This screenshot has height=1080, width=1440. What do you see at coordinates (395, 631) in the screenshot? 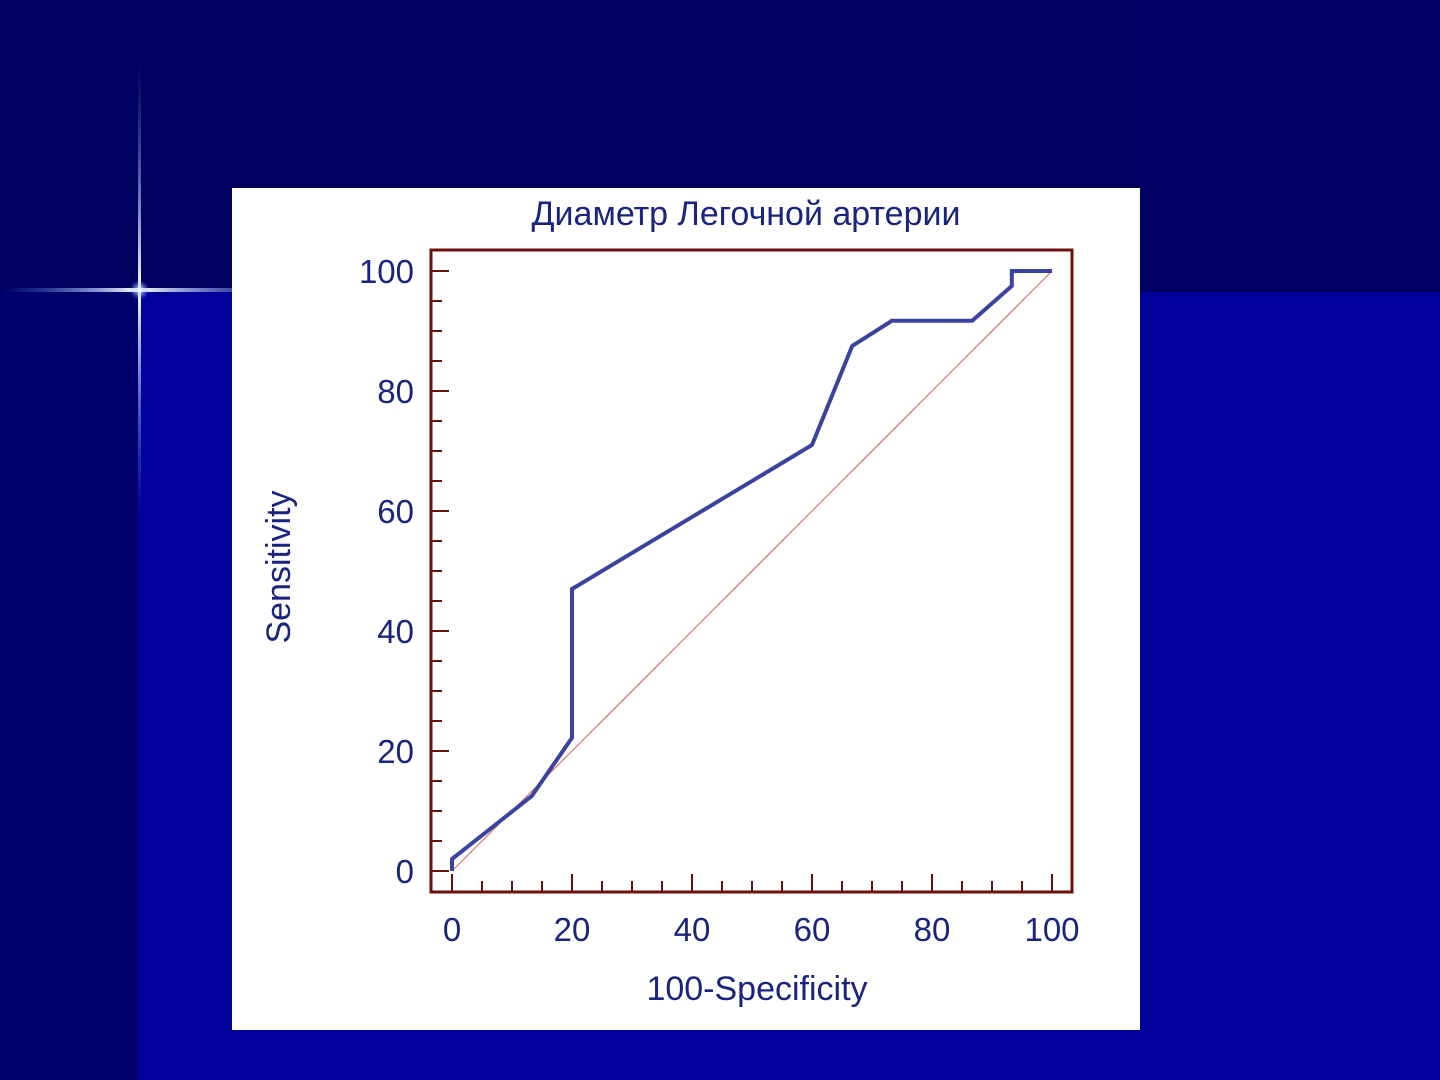
I see `y-tick-label: 40` at bounding box center [395, 631].